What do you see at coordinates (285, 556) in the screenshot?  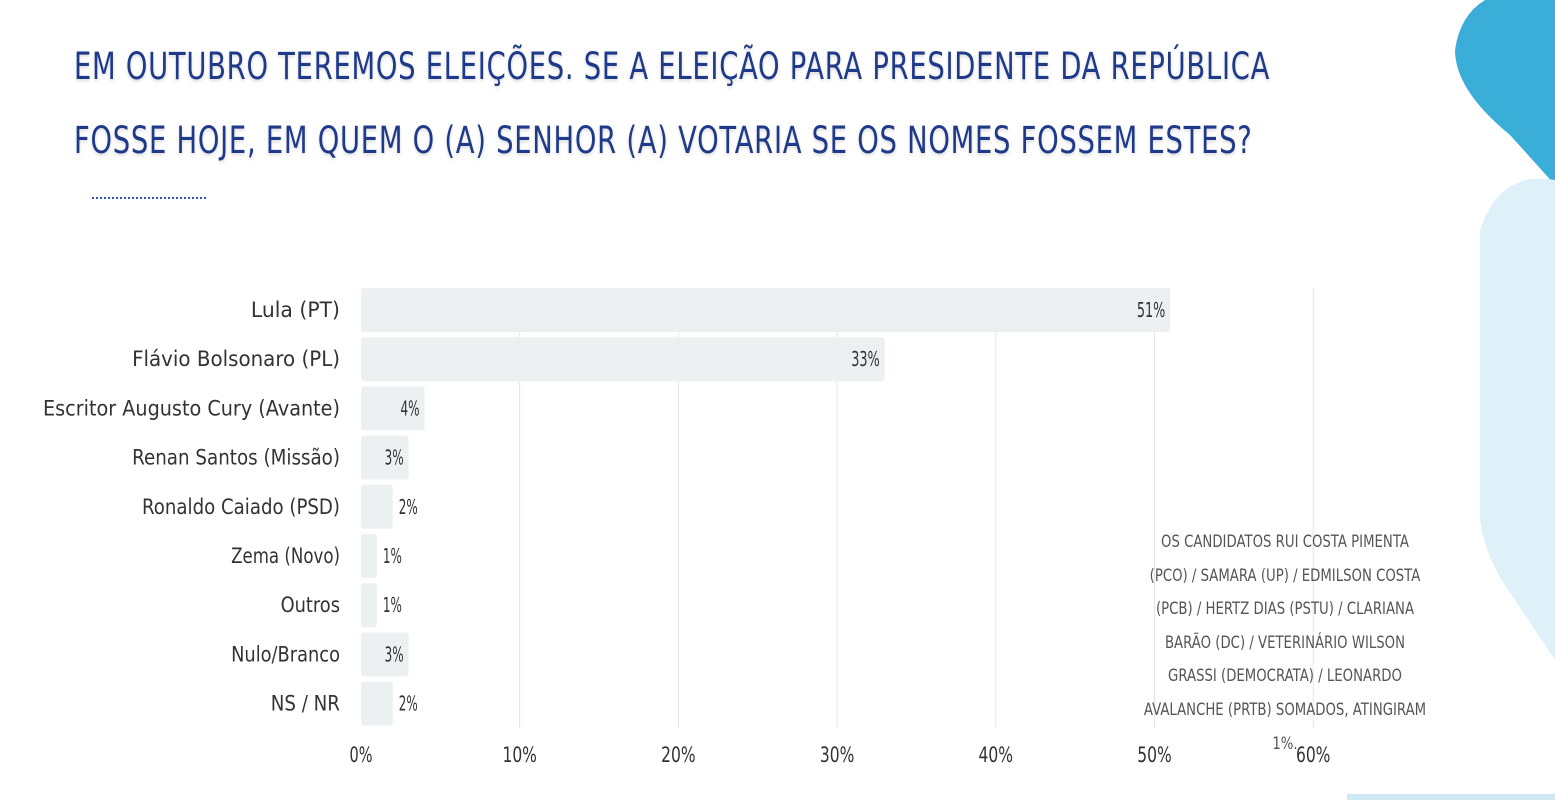 I see `category-label: Zema (Novo)` at bounding box center [285, 556].